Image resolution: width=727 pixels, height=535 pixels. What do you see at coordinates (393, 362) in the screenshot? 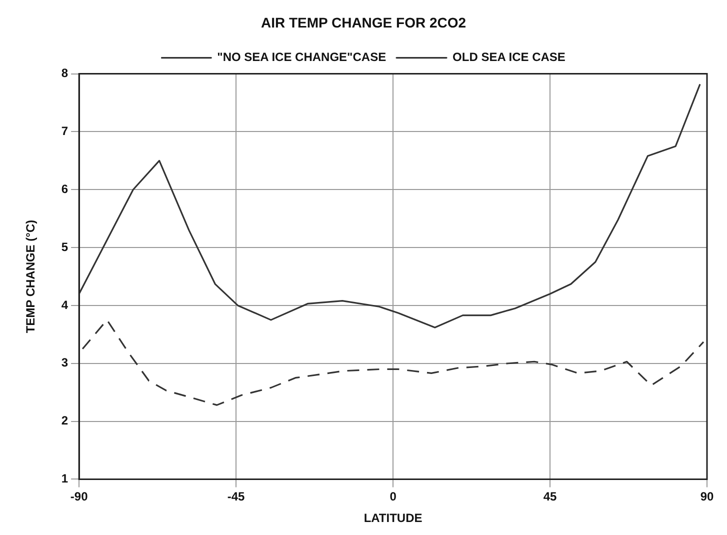
I see `line-series` at bounding box center [393, 362].